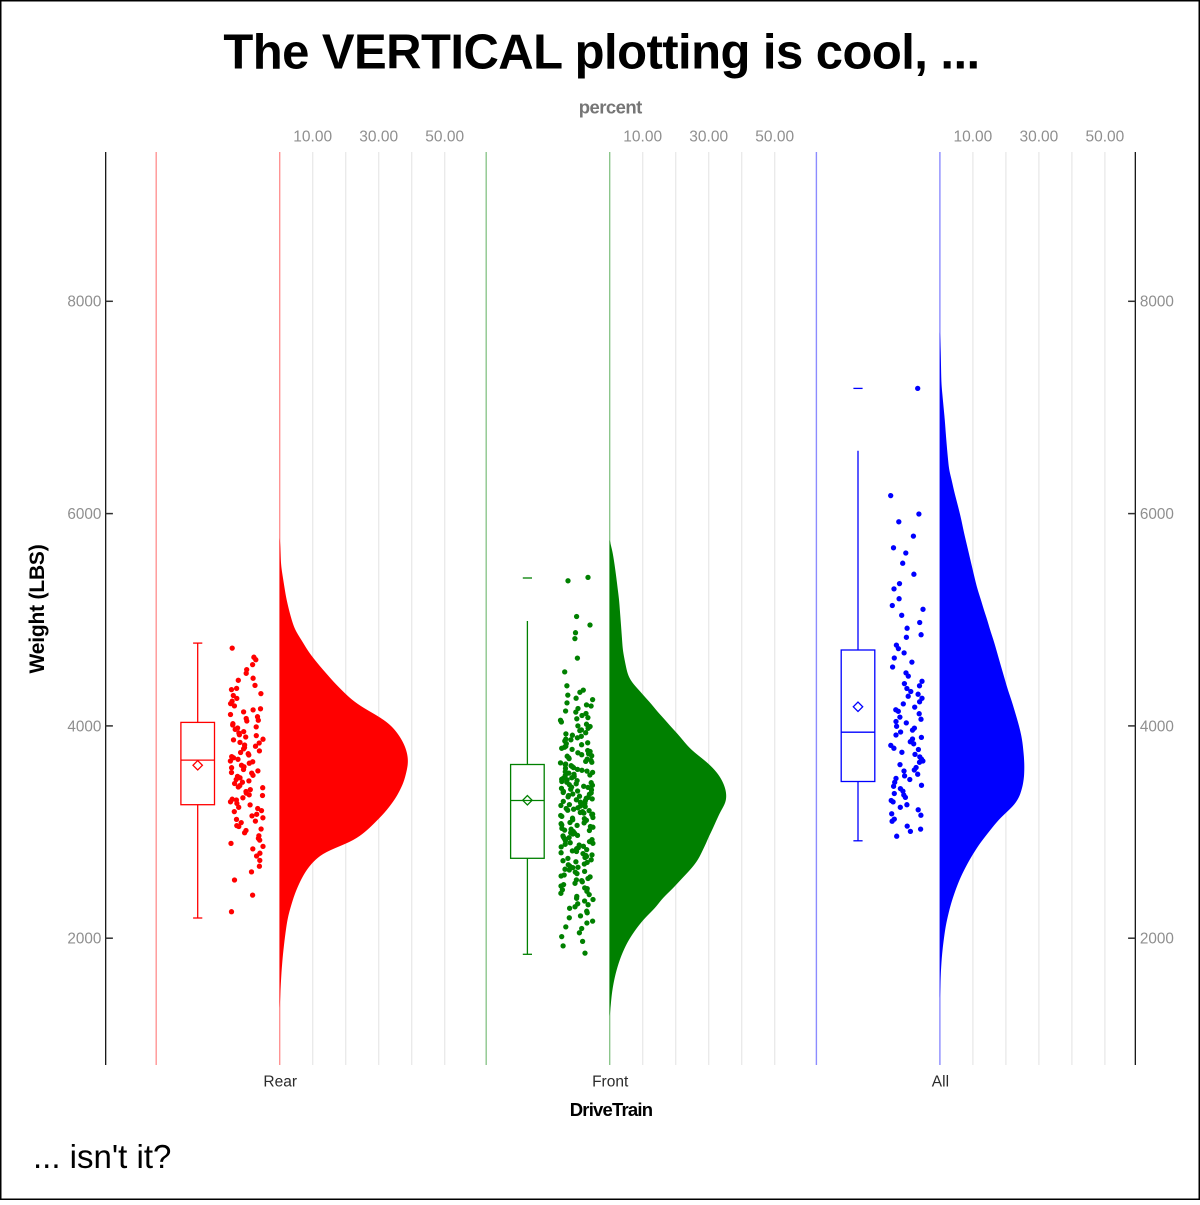 Image resolution: width=1200 pixels, height=1205 pixels. I want to click on svg-text: Rear, so click(280, 1081).